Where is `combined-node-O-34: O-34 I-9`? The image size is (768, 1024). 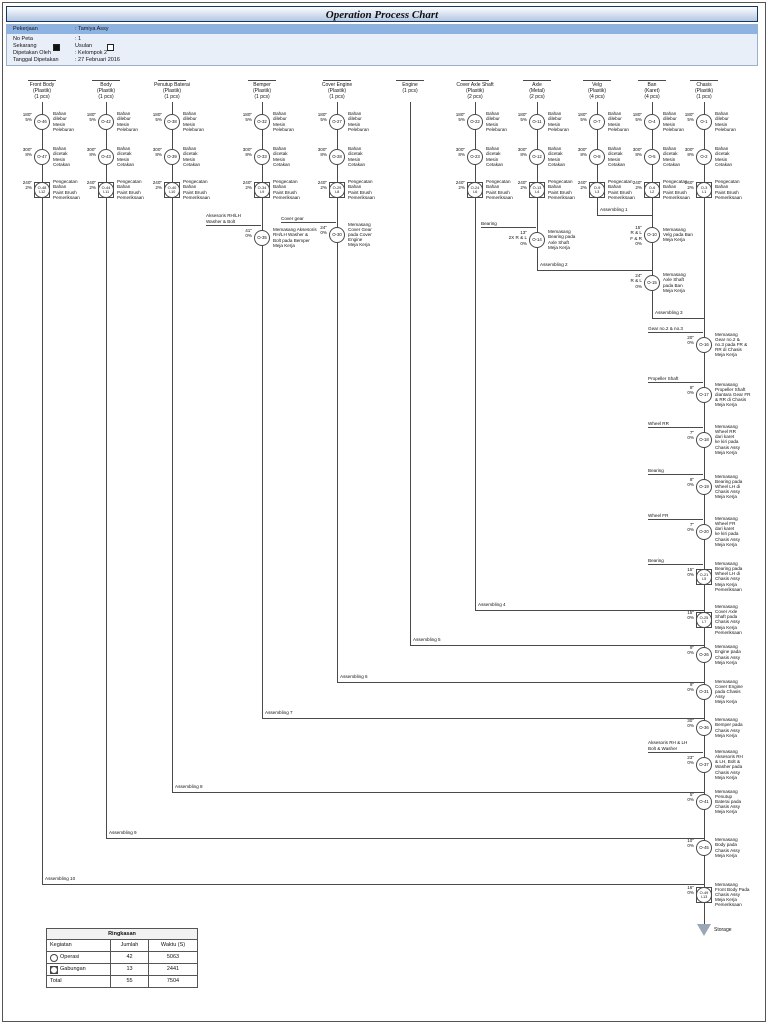
combined-node-O-34: O-34 I-9 is located at coordinates (262, 190).